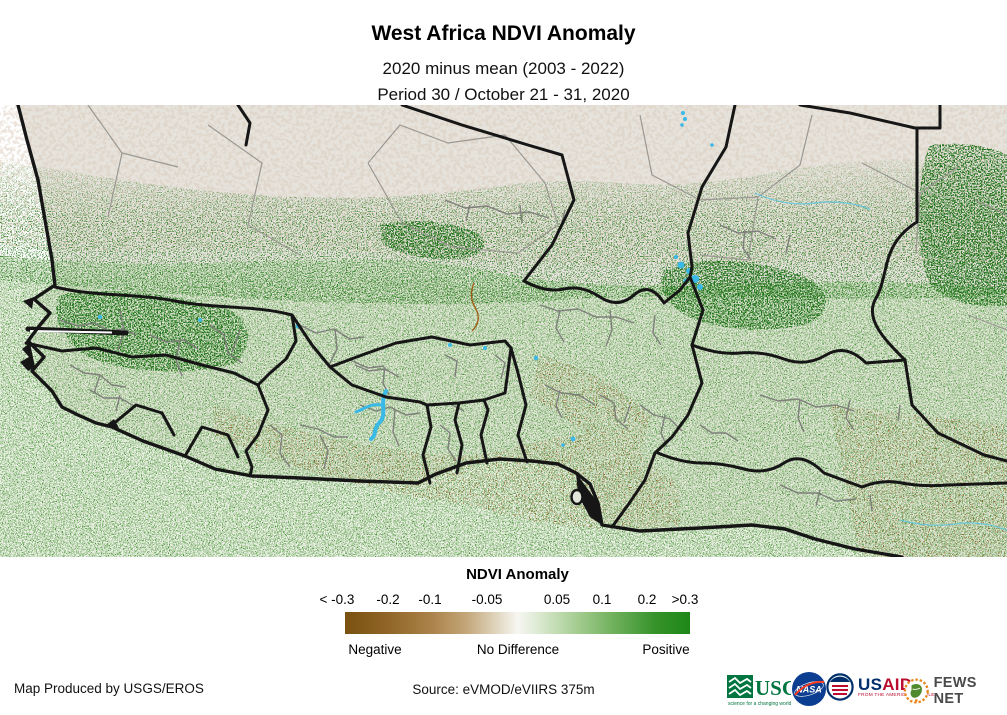 The height and width of the screenshot is (715, 1007). I want to click on svg-text: USGS, so click(773, 688).